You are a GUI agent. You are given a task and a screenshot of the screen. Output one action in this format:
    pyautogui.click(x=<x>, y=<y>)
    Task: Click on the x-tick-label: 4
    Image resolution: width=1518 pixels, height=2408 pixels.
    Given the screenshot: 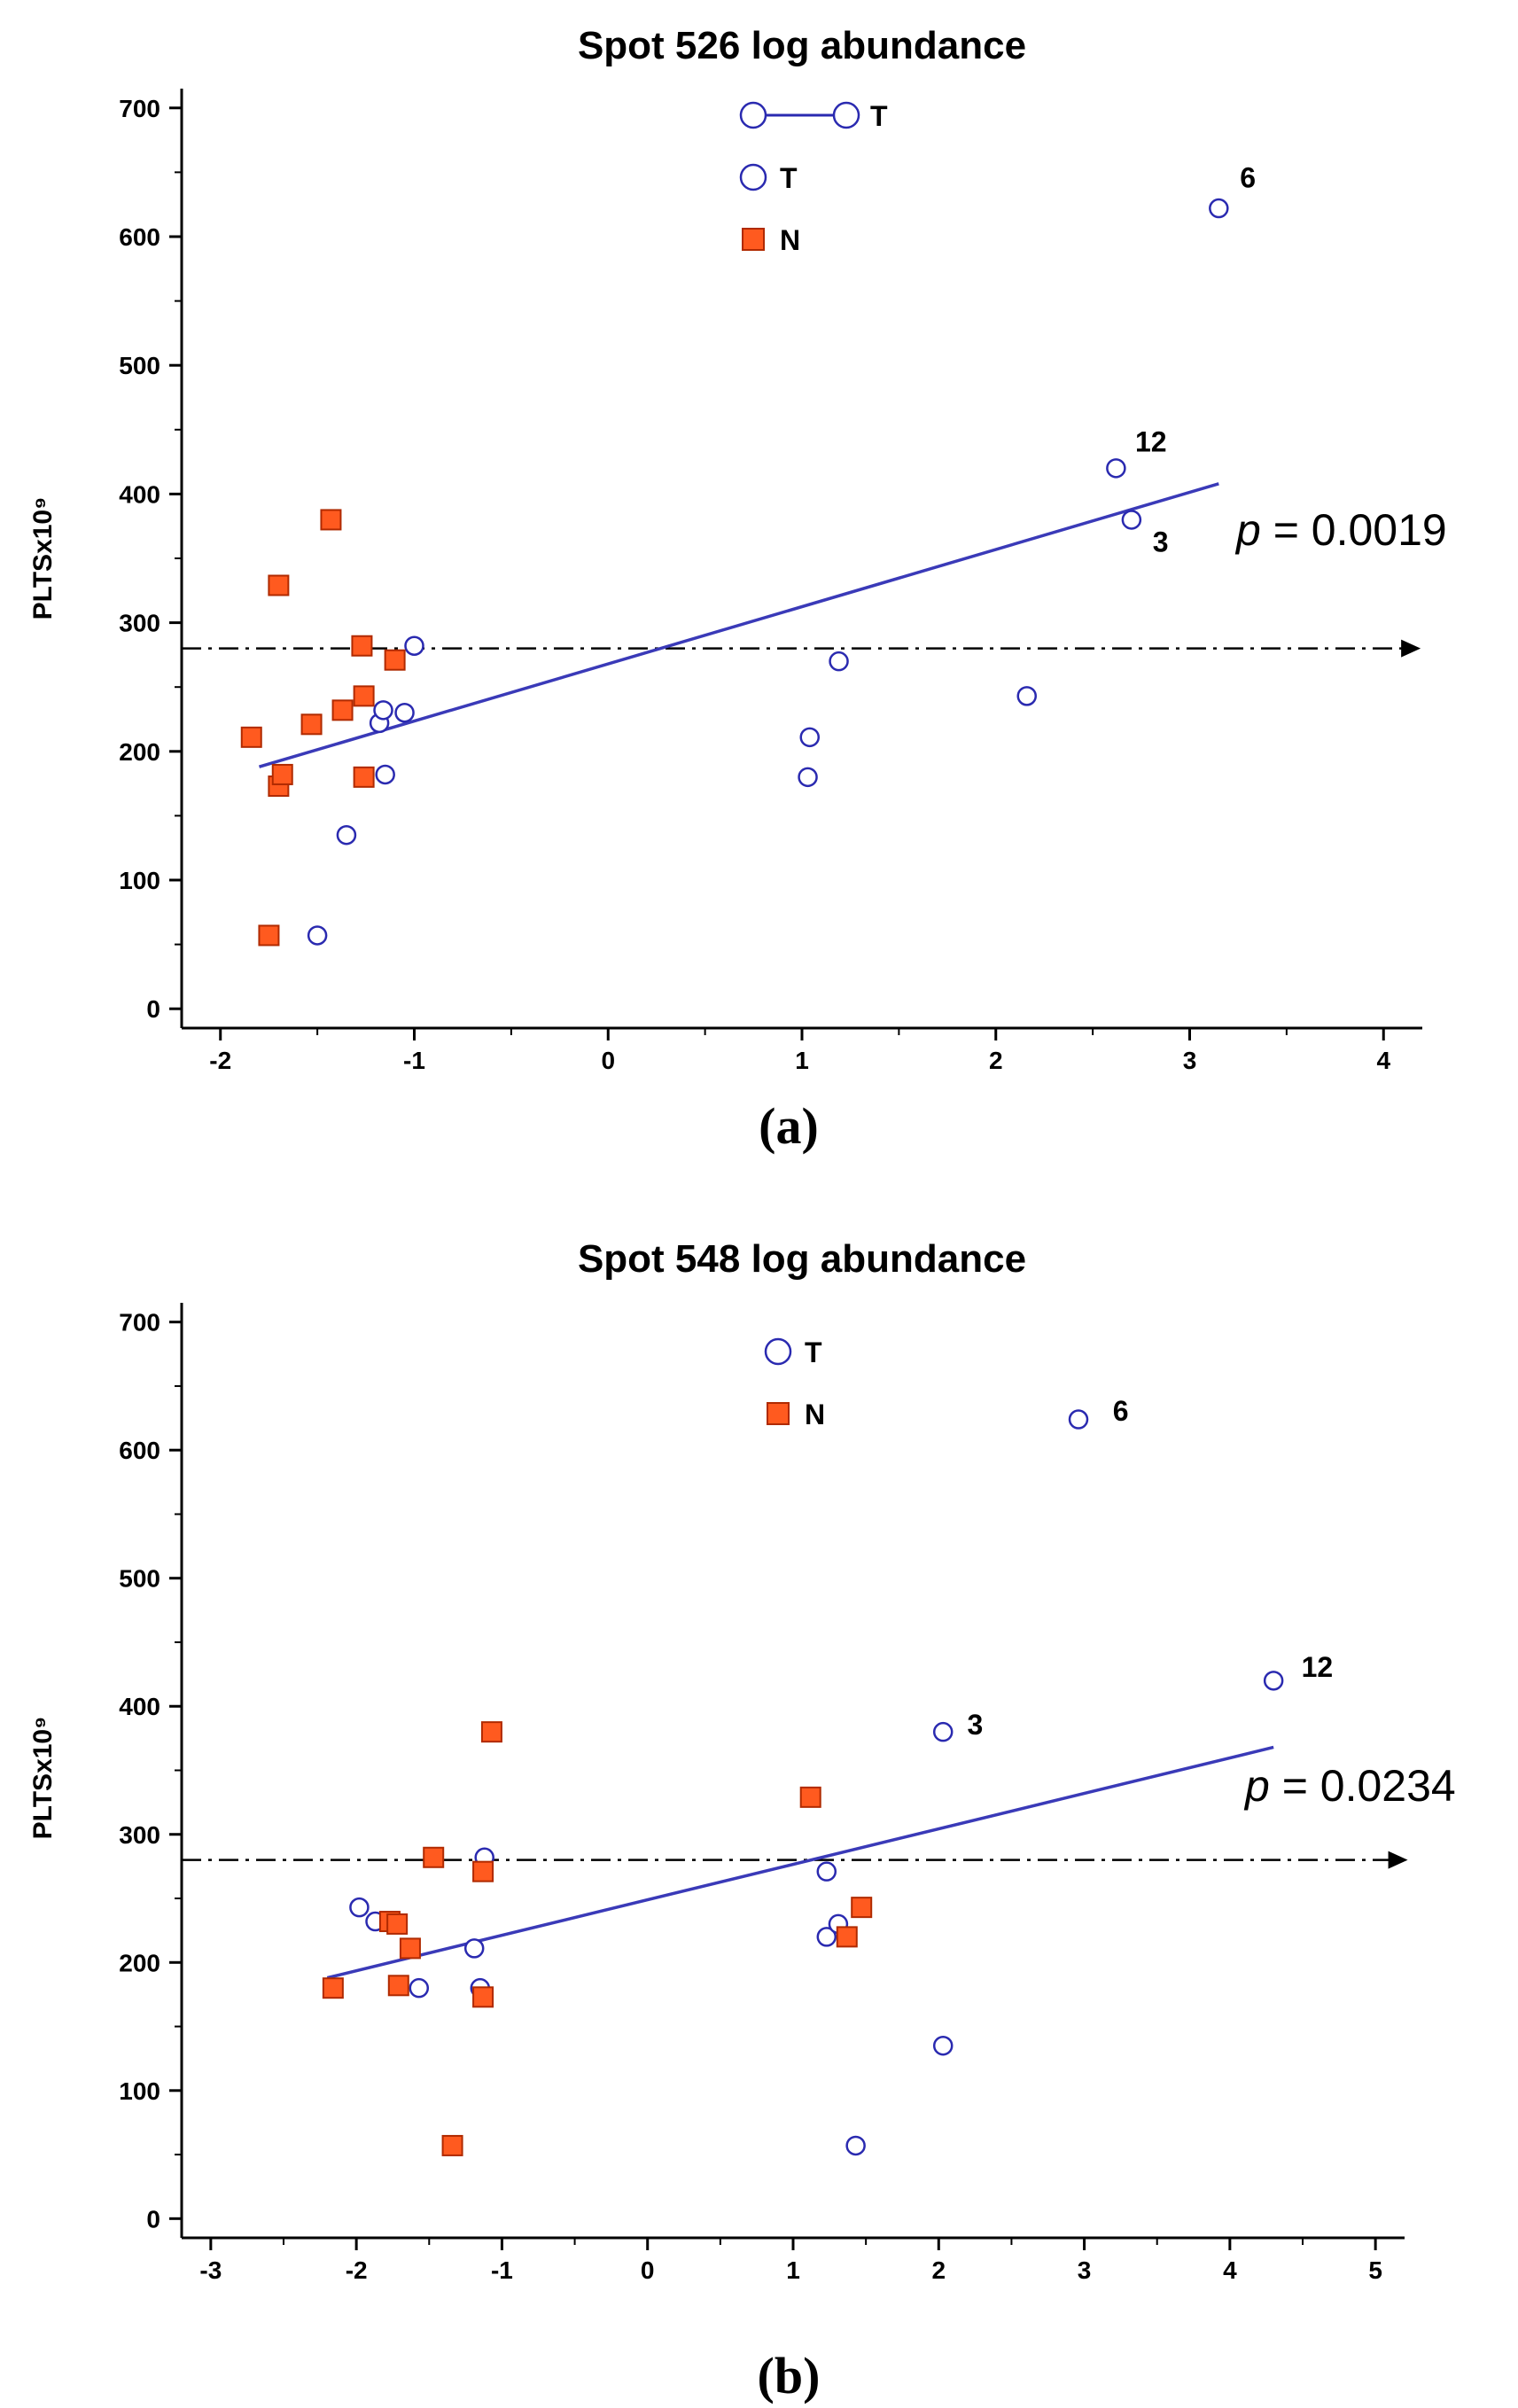 What is the action you would take?
    pyautogui.click(x=1230, y=2270)
    